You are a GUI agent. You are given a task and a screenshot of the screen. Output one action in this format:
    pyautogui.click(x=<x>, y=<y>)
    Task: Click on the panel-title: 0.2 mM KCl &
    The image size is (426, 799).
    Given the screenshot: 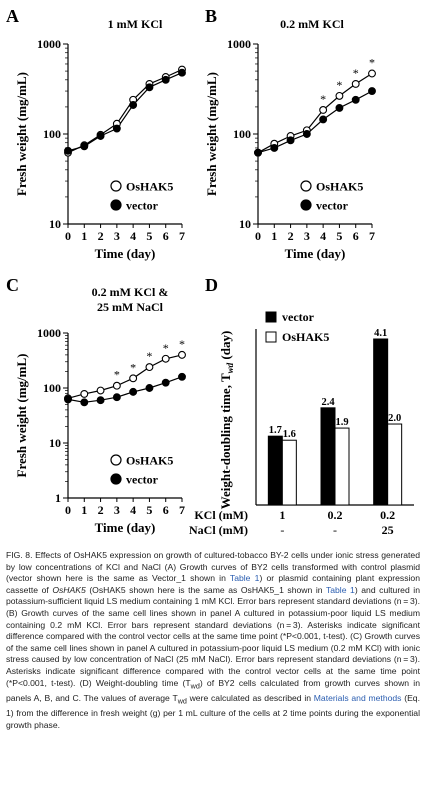 What is the action you would take?
    pyautogui.click(x=130, y=292)
    